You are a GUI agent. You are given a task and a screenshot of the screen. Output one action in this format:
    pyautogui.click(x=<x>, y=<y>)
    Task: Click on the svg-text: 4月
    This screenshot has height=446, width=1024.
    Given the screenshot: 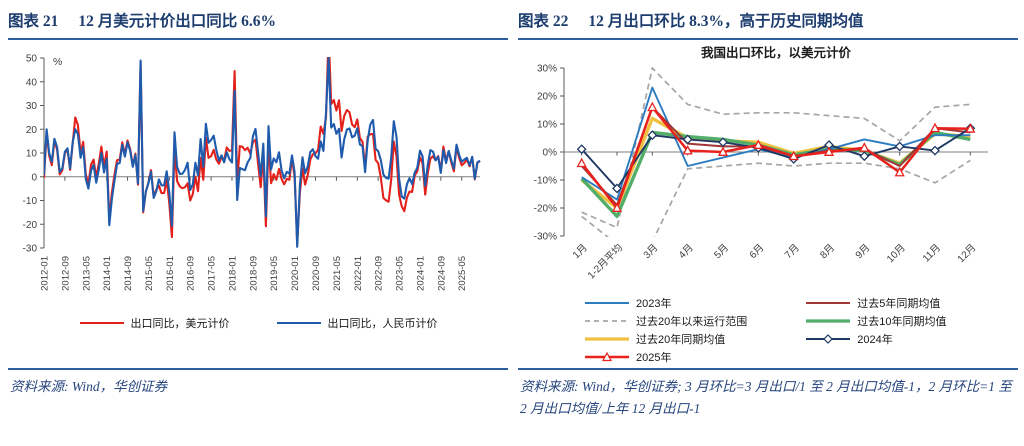 What is the action you would take?
    pyautogui.click(x=685, y=251)
    